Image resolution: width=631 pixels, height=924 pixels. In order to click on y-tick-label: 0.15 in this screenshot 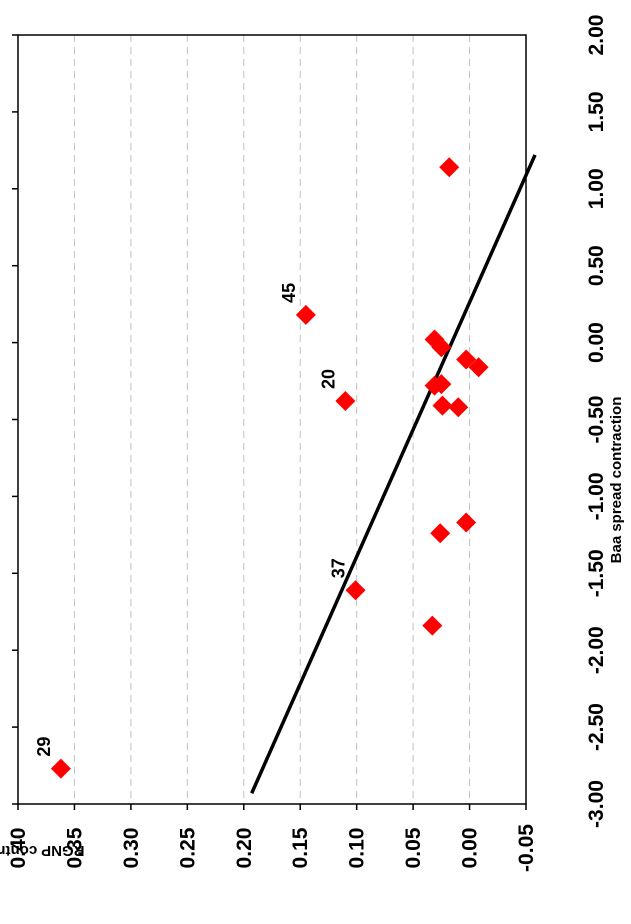, I will do `click(300, 847)`.